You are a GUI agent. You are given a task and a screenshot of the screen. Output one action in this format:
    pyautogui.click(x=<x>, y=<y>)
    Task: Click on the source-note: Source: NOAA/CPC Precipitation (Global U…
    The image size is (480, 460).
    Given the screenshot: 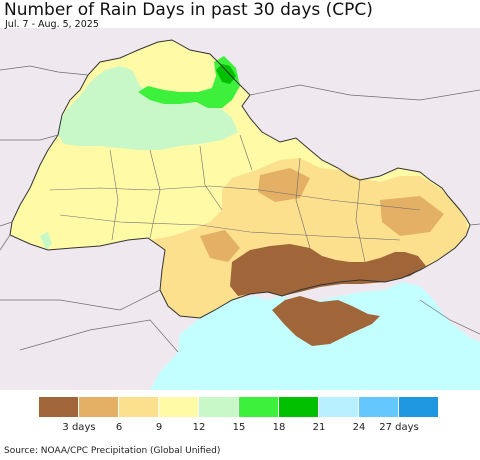 What is the action you would take?
    pyautogui.click(x=112, y=451)
    